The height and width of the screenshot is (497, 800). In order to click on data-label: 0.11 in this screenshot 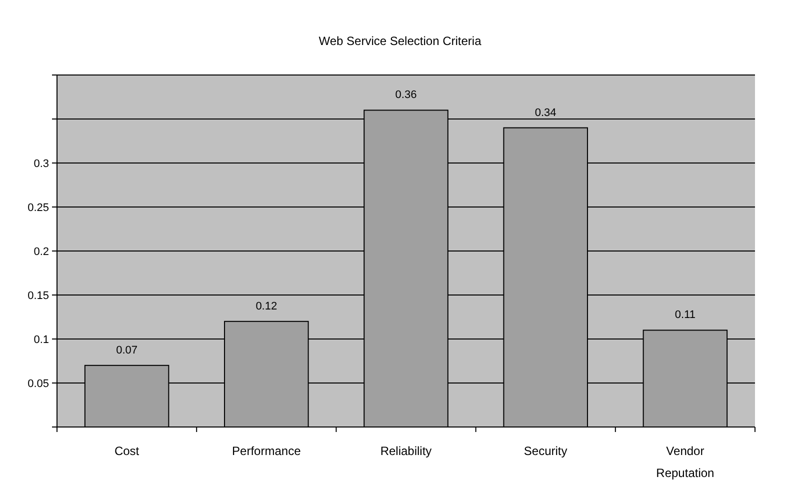, I will do `click(685, 315)`.